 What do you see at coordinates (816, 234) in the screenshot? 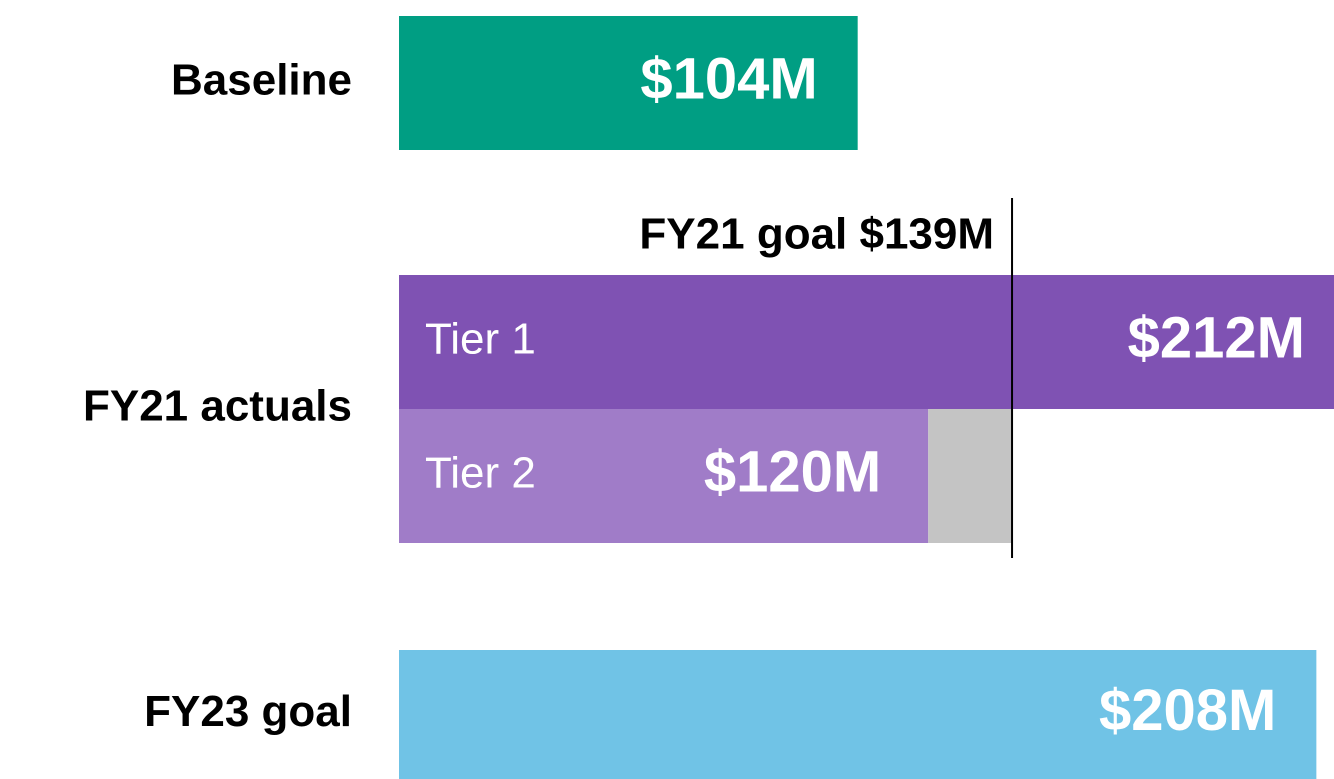
I see `goal-label: FY21 goal $139M` at bounding box center [816, 234].